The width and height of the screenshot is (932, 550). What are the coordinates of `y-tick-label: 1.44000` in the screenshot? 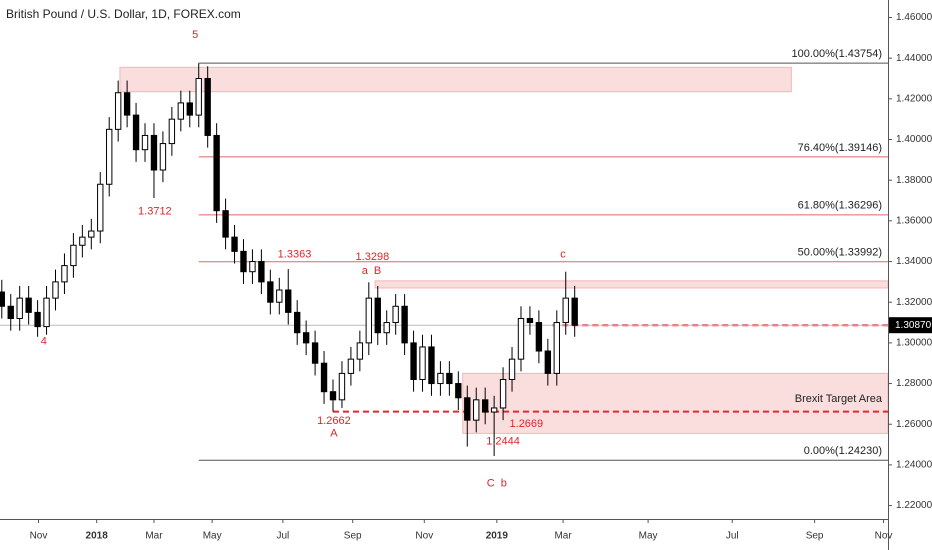 It's located at (914, 58).